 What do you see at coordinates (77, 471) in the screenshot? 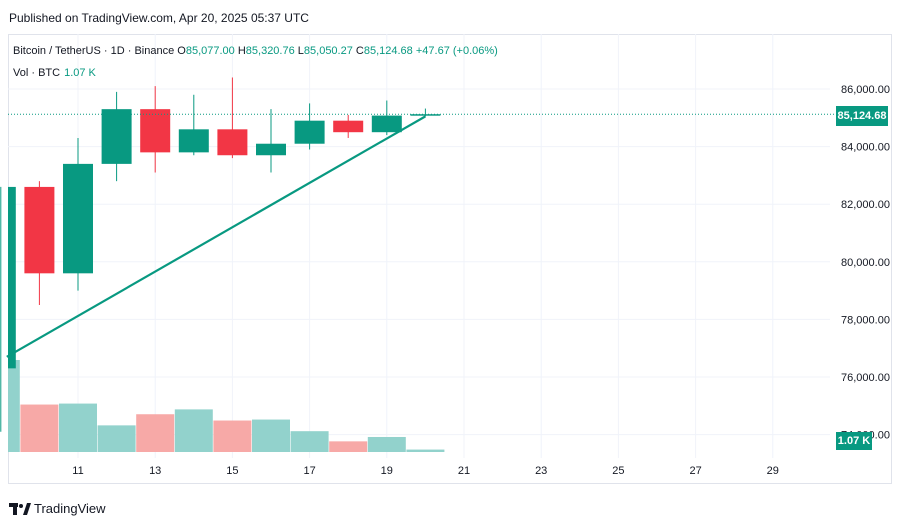
I see `x-tick-label: 11` at bounding box center [77, 471].